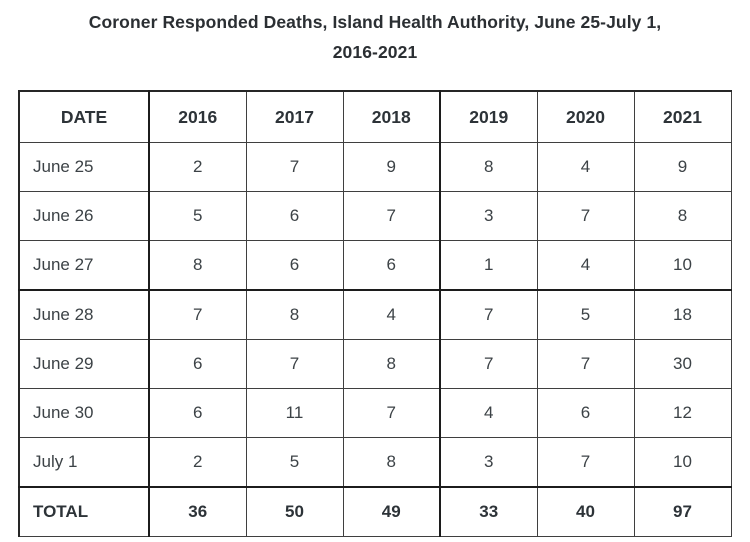 The image size is (750, 542). Describe the element at coordinates (294, 413) in the screenshot. I see `value-cell: 11` at that location.